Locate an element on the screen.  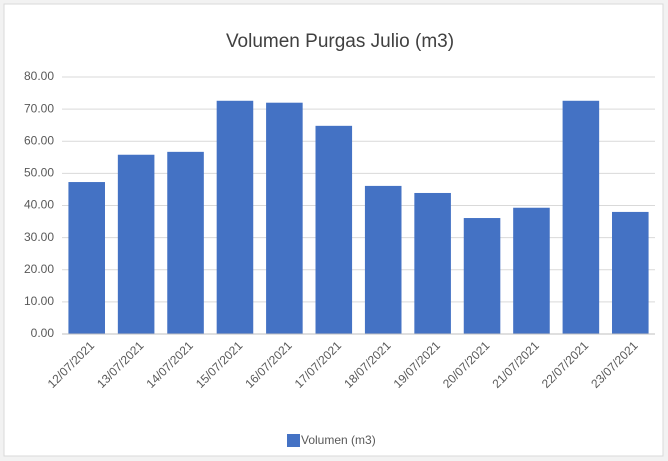
y-tick-label: 80.00 is located at coordinates (39, 76).